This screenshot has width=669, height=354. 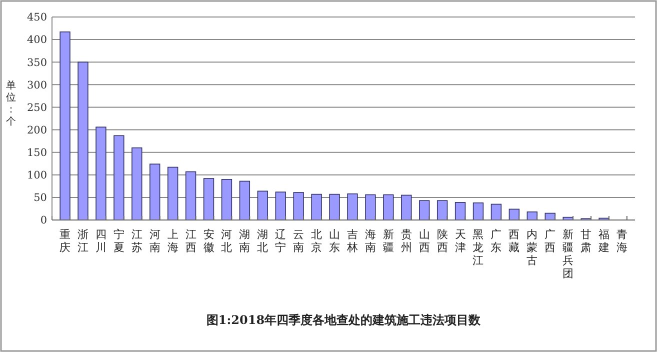 I want to click on y-tick-label: 200, so click(x=36, y=130).